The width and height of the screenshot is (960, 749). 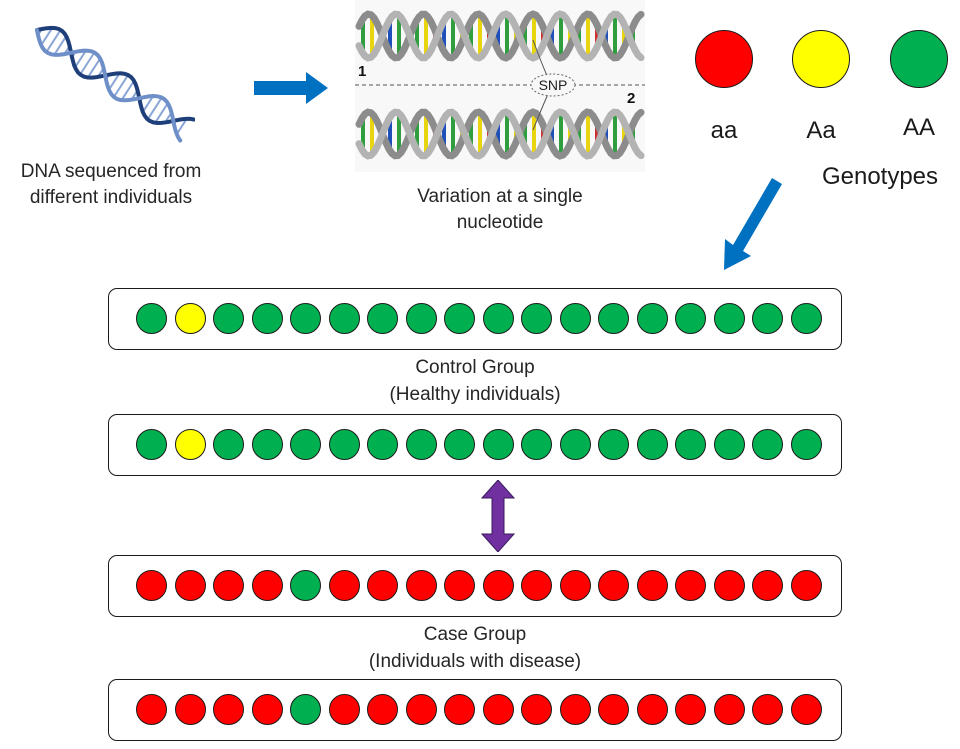 What do you see at coordinates (475, 394) in the screenshot?
I see `control-label-line2: (Healthy individuals)` at bounding box center [475, 394].